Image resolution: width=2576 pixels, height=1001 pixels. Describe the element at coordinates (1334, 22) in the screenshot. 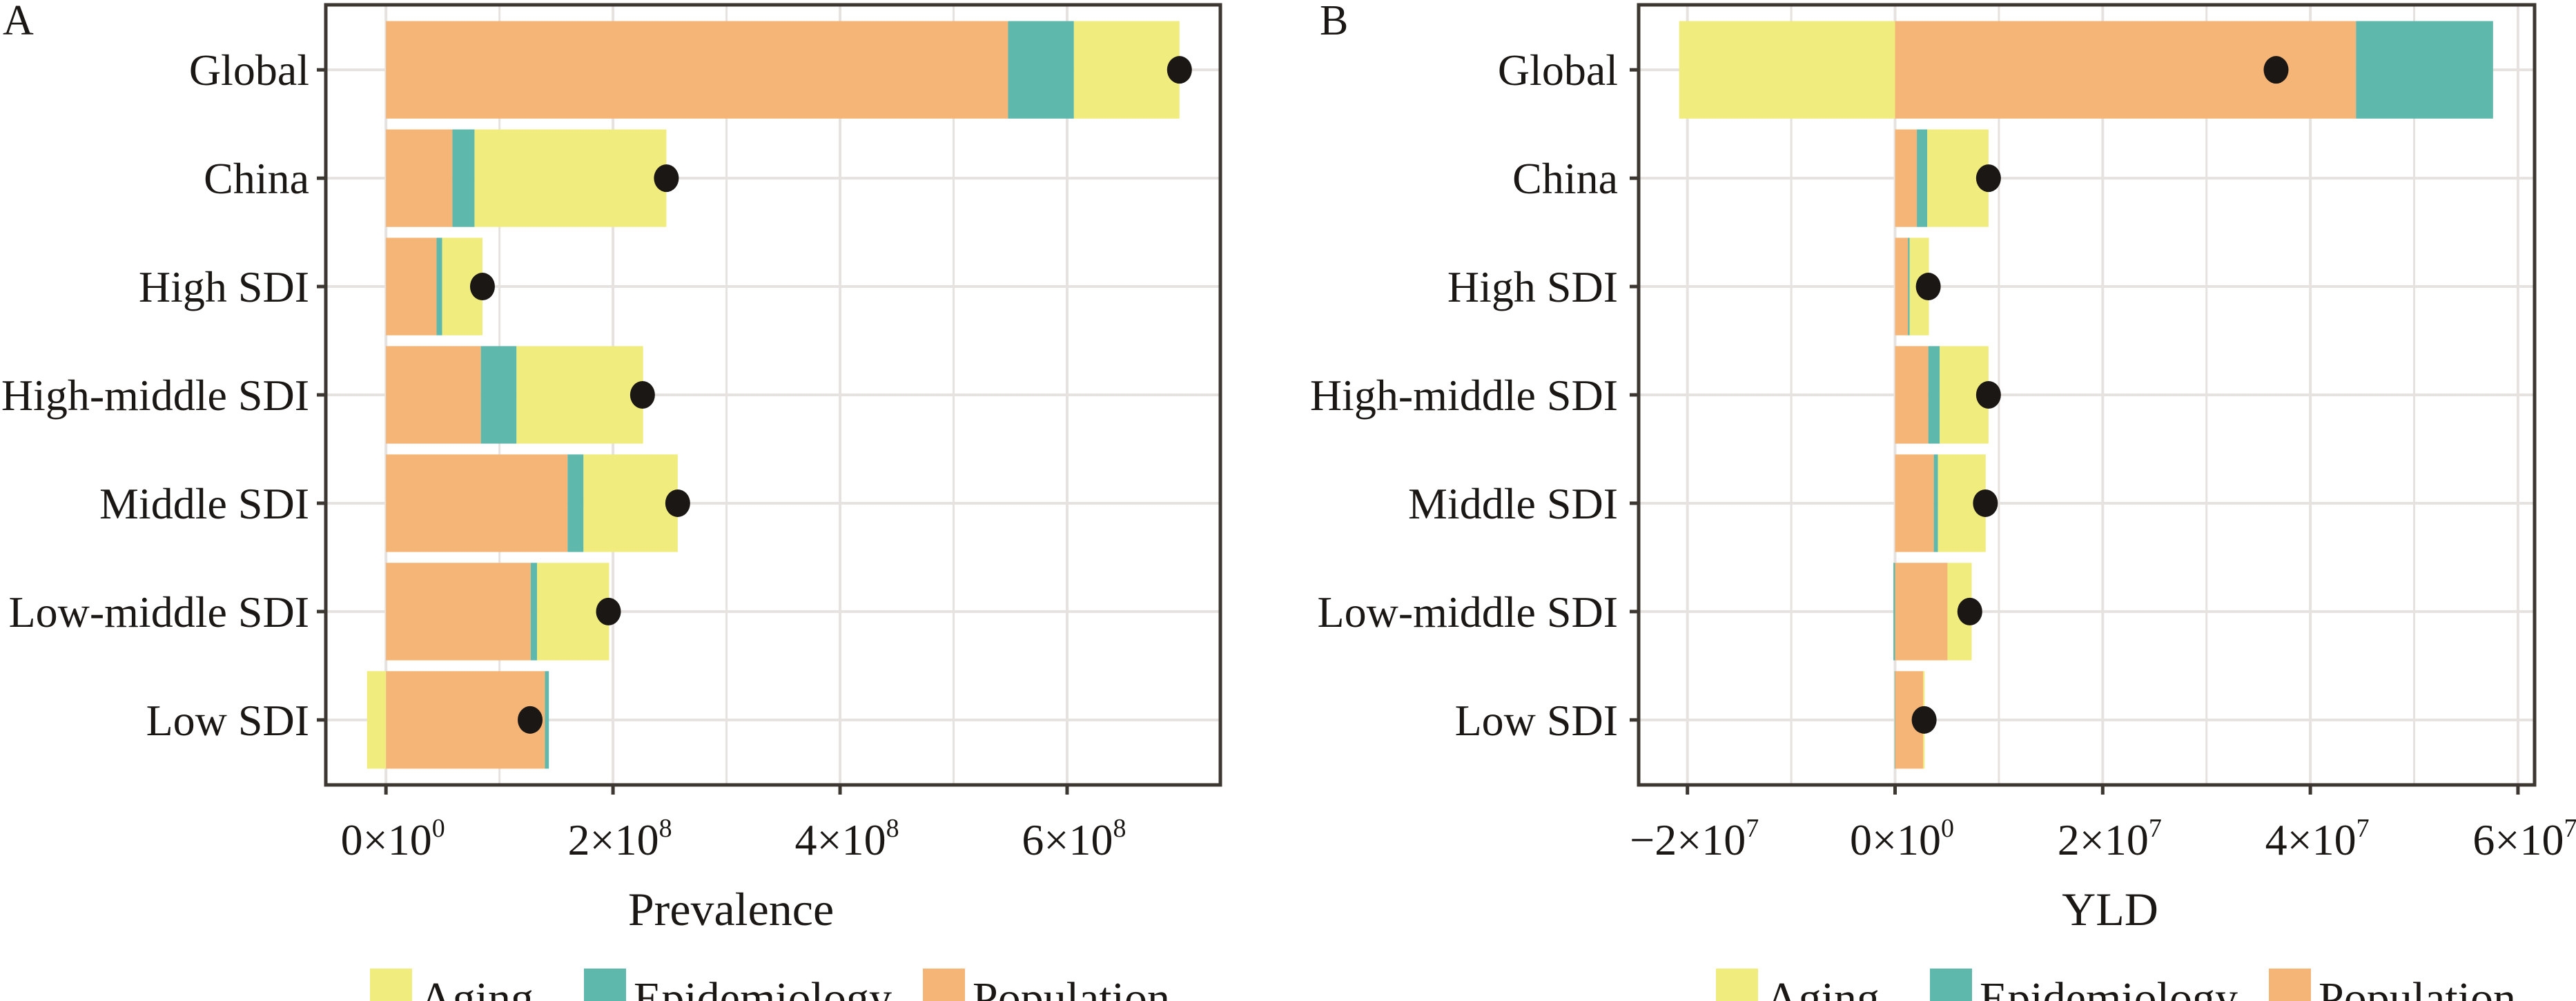

I see `panel-label: B` at that location.